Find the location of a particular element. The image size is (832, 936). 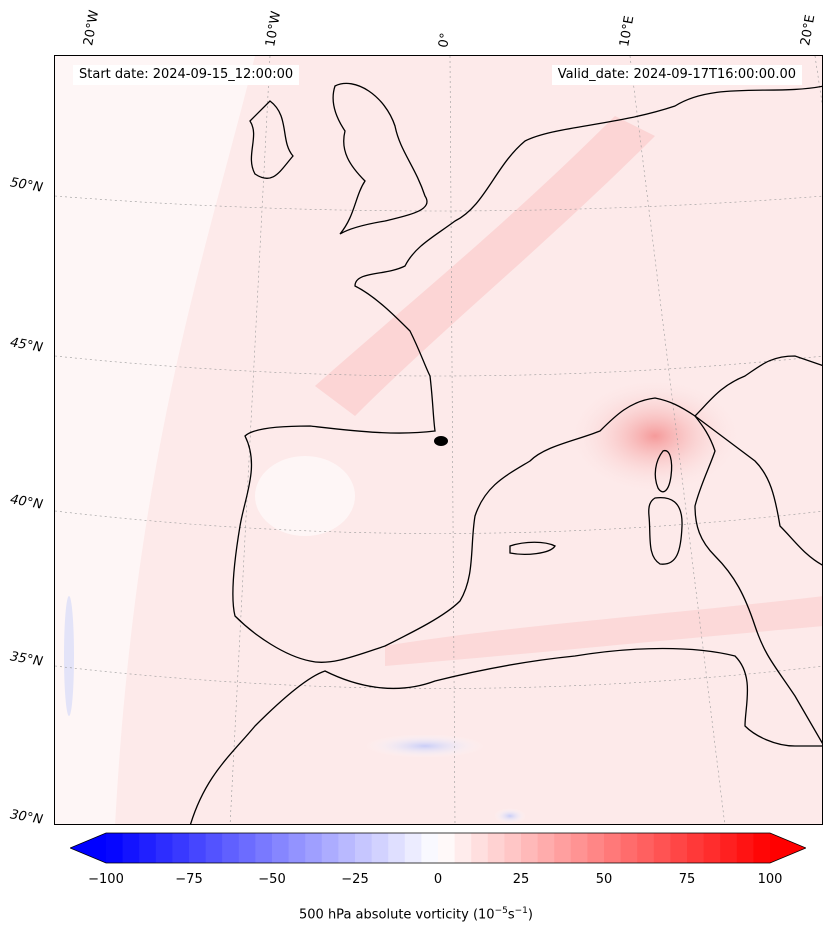

marker-dot is located at coordinates (441, 441).